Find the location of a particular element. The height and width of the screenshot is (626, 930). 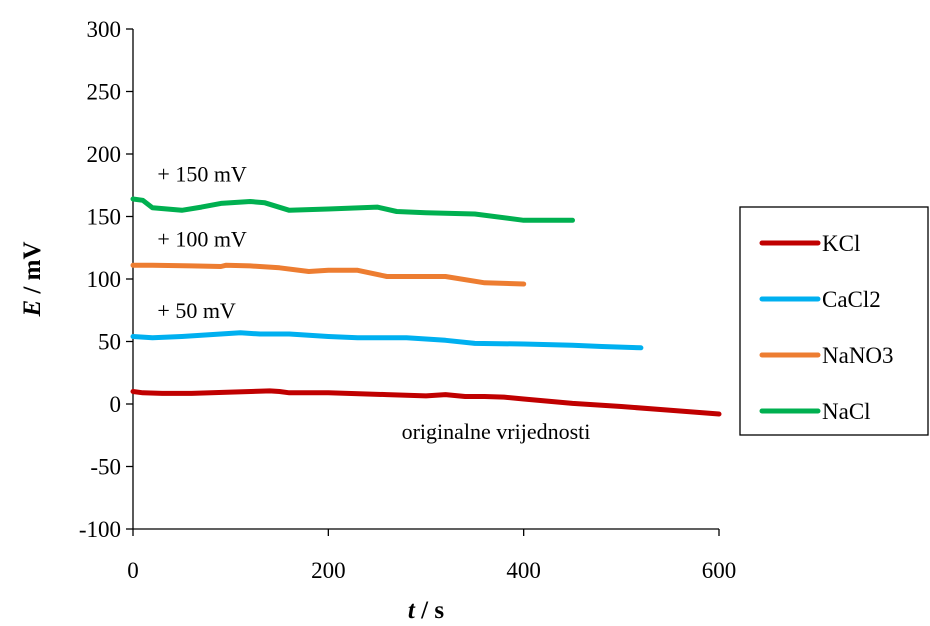

series-line-nano3 is located at coordinates (328, 274).